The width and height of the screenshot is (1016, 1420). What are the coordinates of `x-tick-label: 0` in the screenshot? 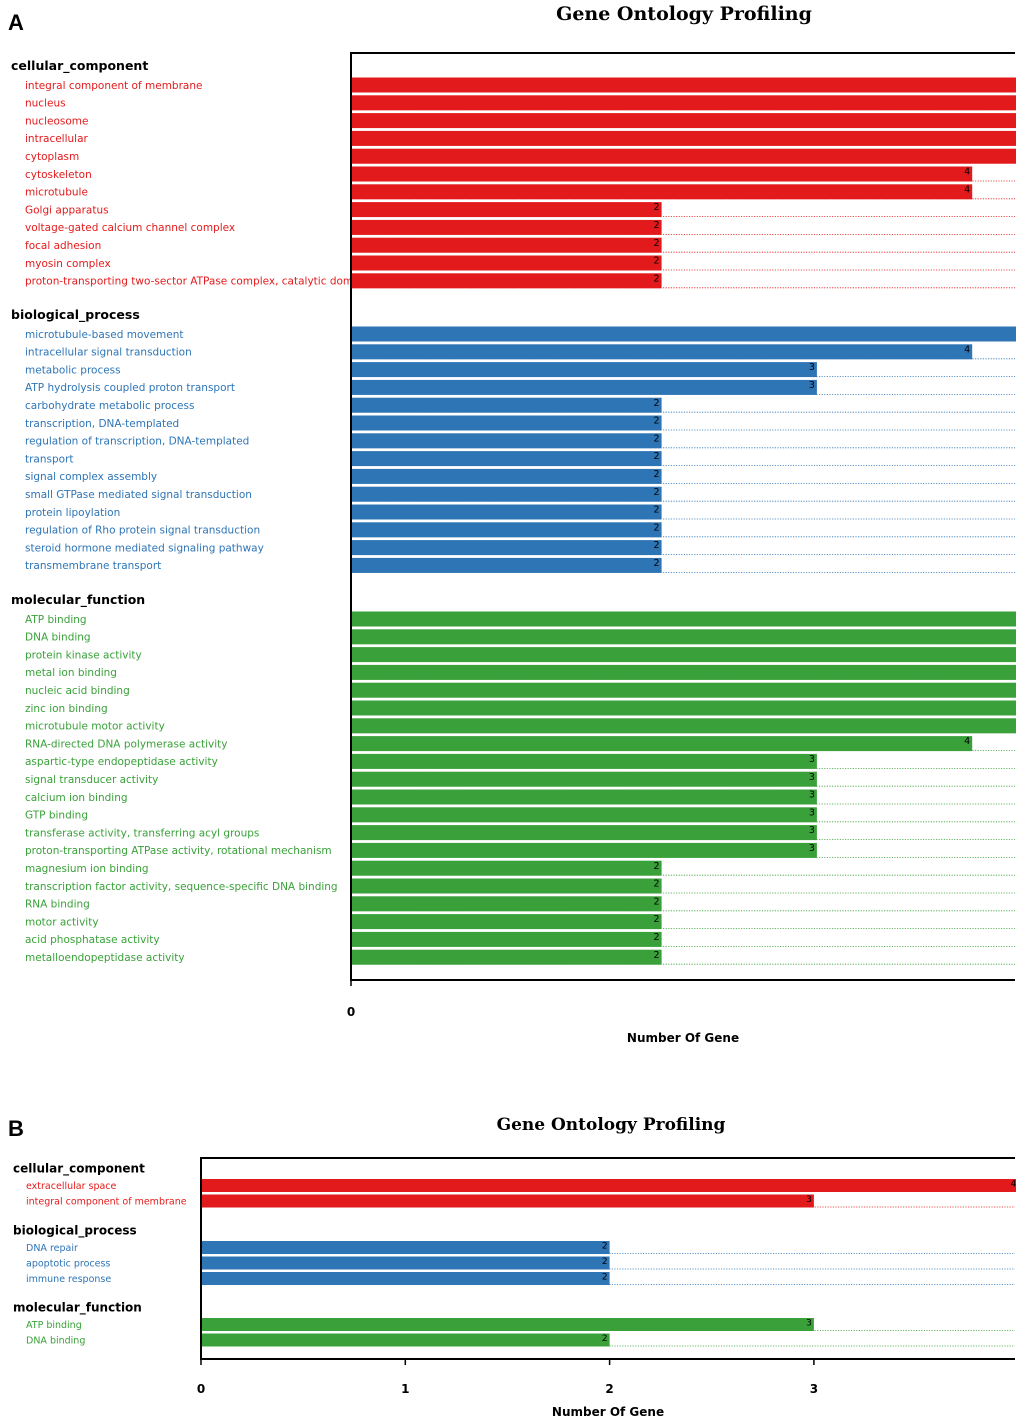 It's located at (351, 1012).